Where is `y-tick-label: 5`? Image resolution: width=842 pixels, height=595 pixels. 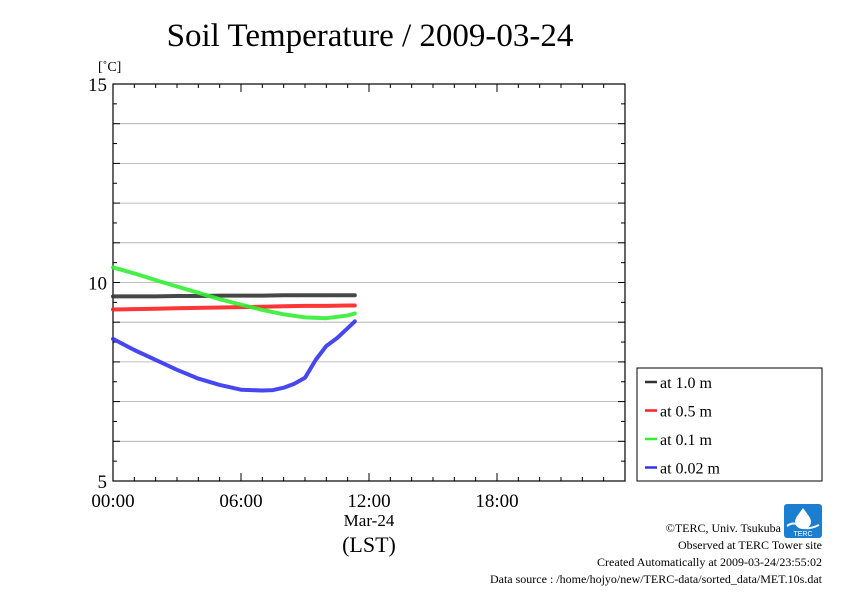
y-tick-label: 5 is located at coordinates (103, 482).